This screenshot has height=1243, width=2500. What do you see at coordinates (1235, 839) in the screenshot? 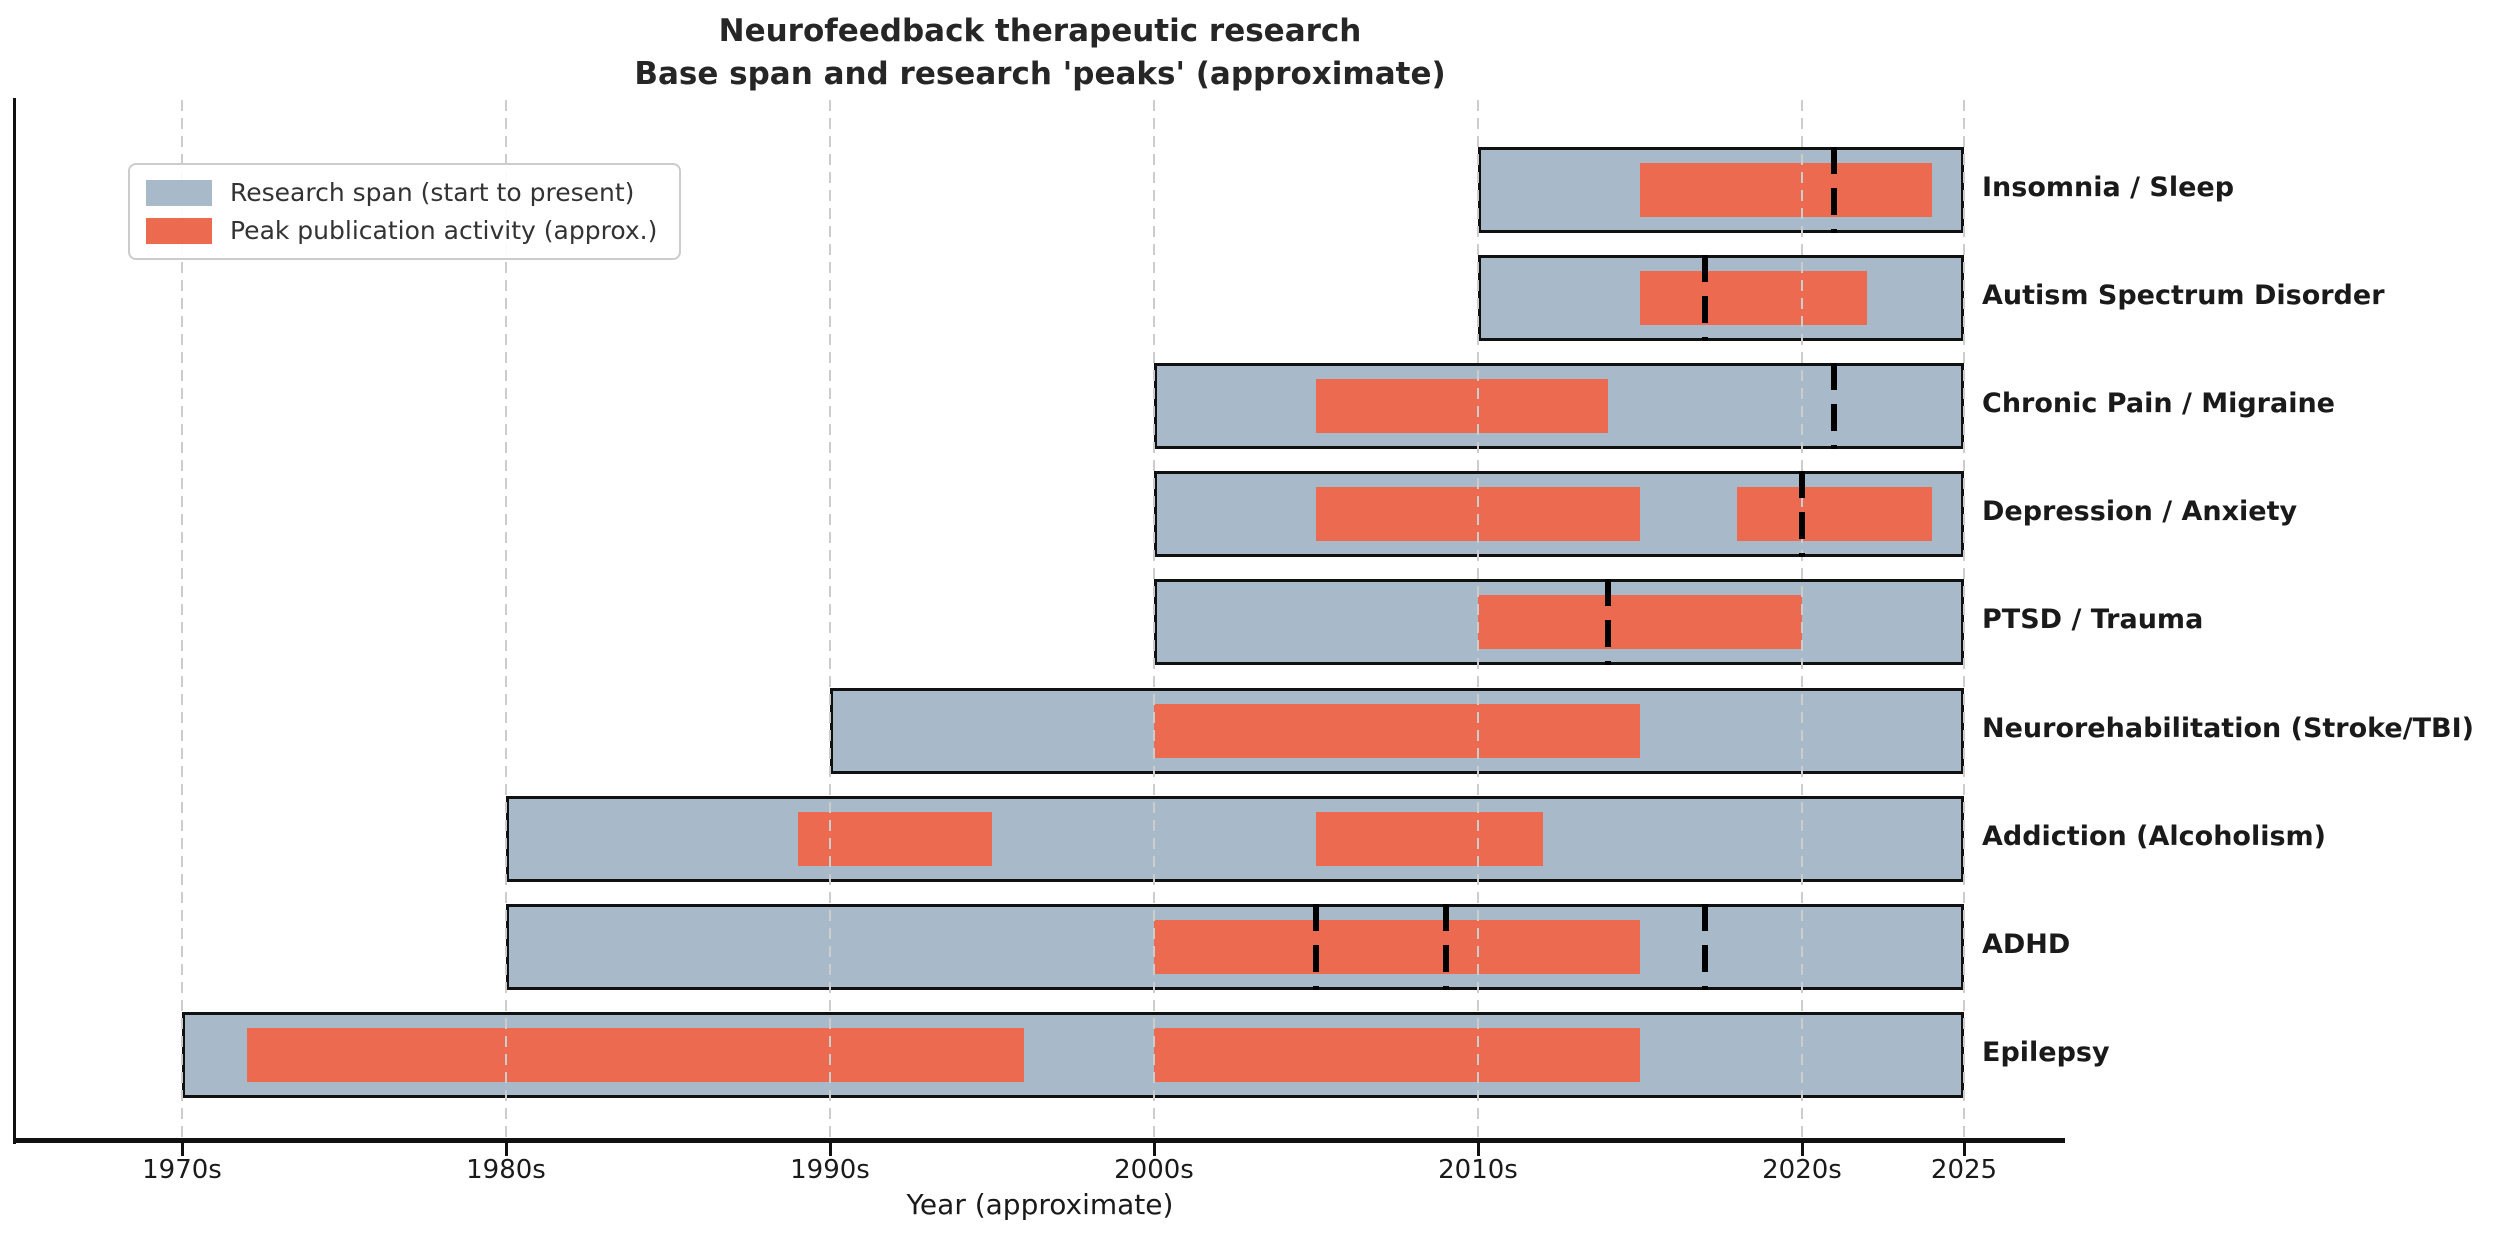
I see `span-bar-addiction-alcoholism` at bounding box center [1235, 839].